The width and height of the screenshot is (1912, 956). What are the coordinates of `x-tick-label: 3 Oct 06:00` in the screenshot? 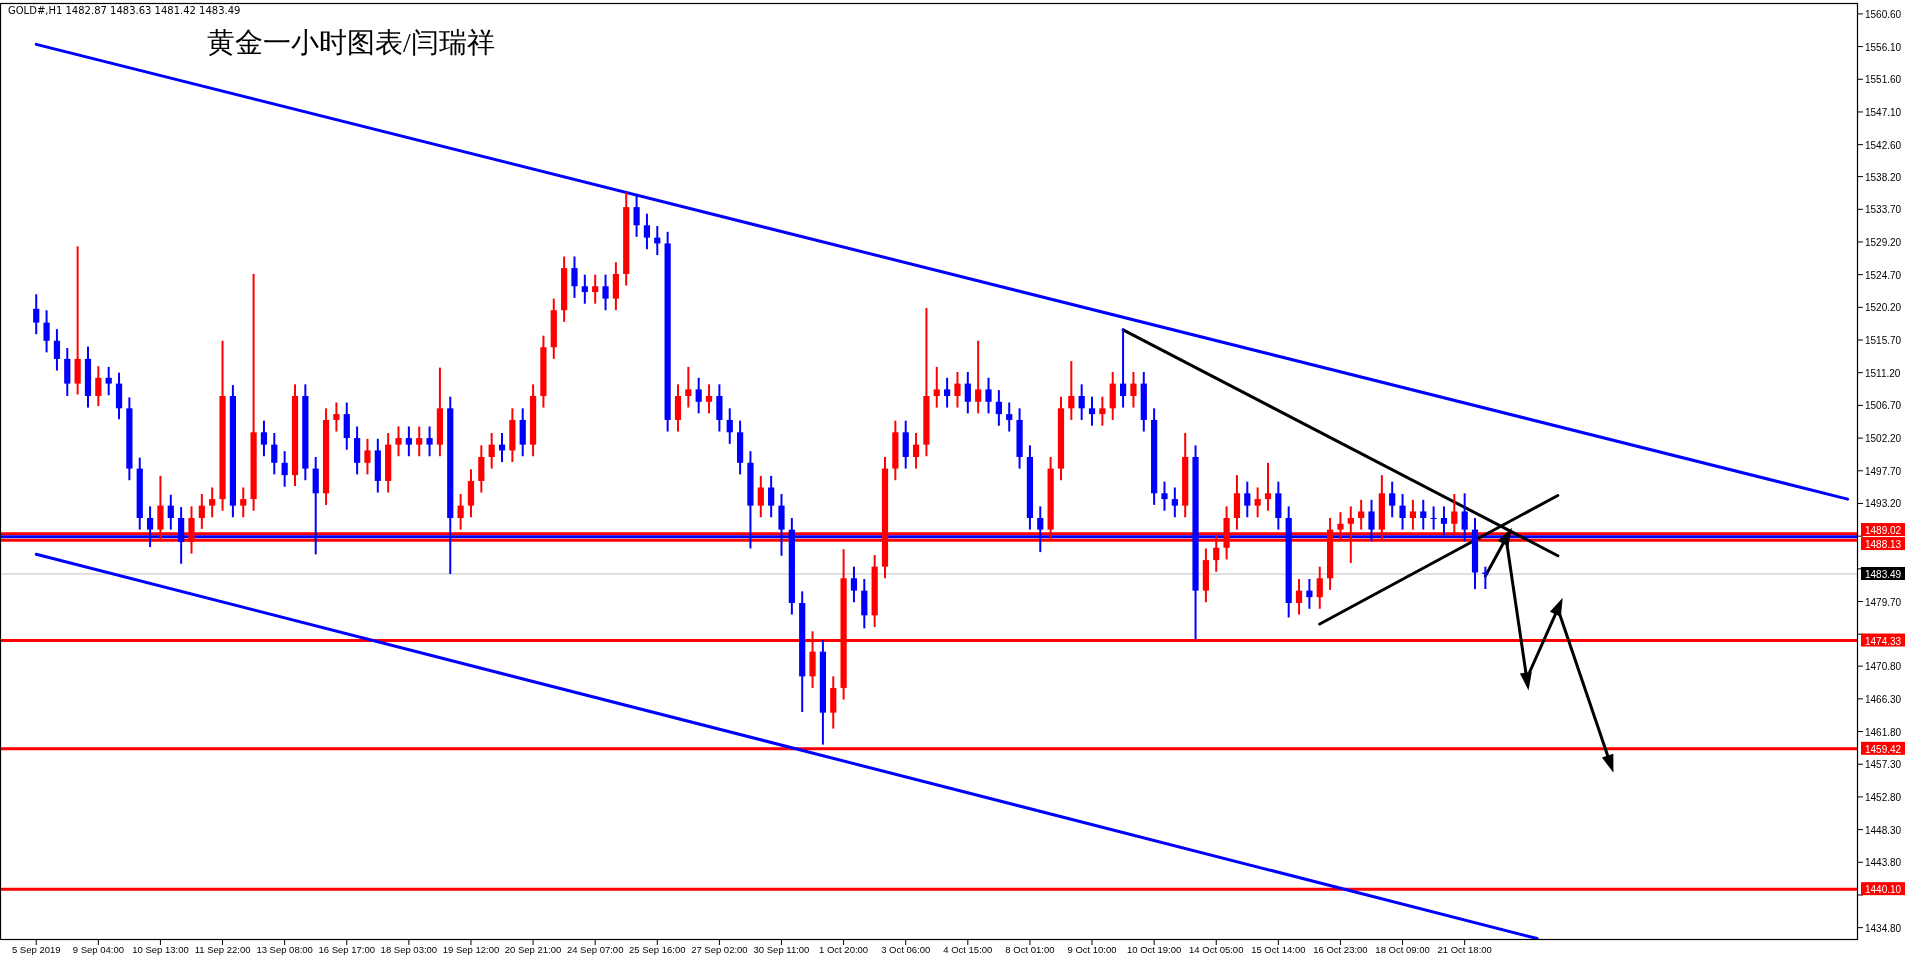 It's located at (906, 949).